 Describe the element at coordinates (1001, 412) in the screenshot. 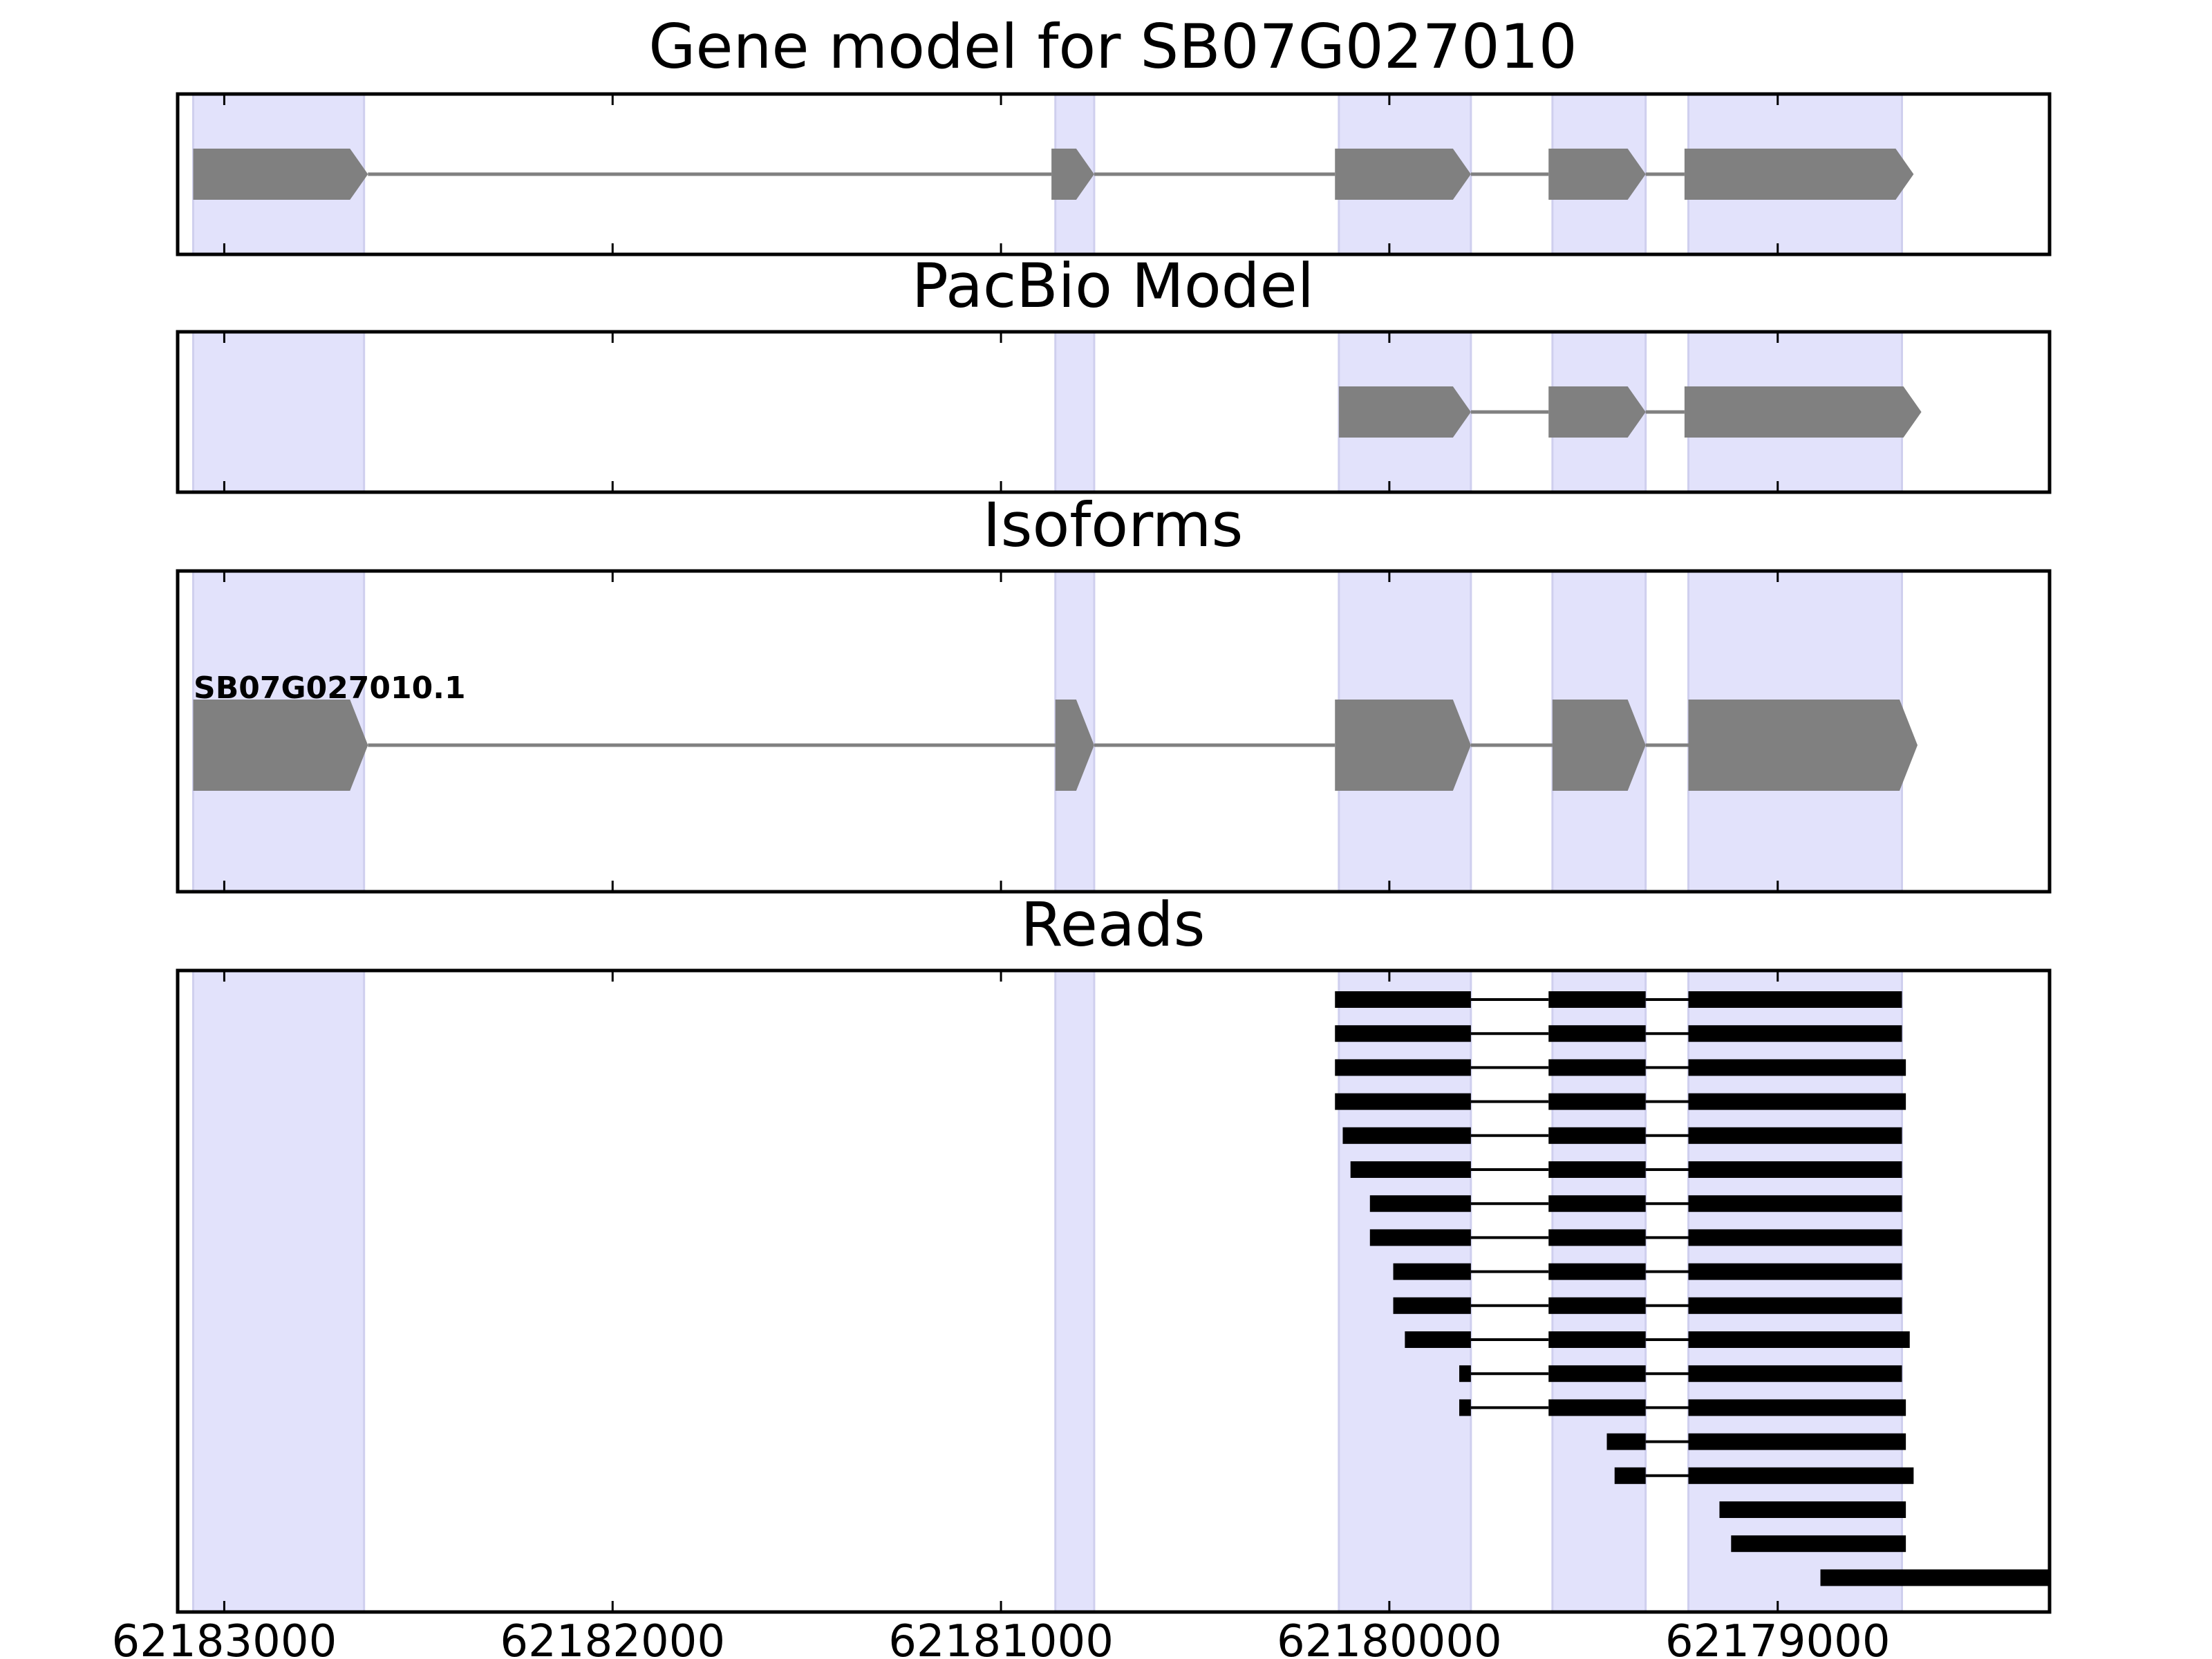

I see `pacbio-model-ticks` at that location.